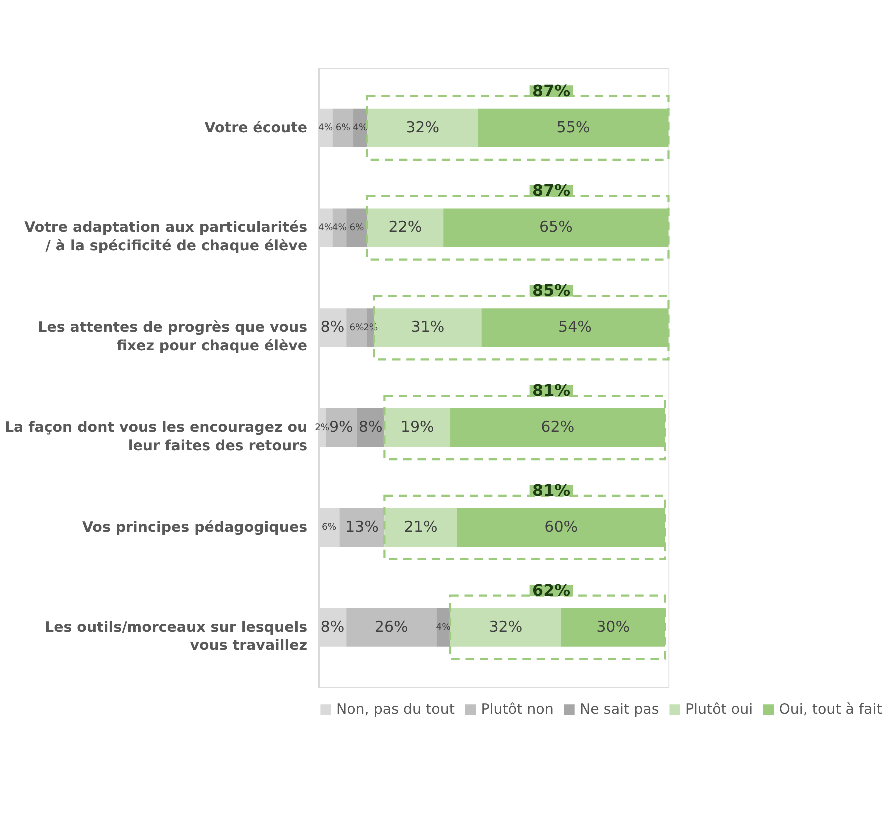 Image resolution: width=883 pixels, height=828 pixels. Describe the element at coordinates (719, 710) in the screenshot. I see `legend-label: Plutôt oui` at that location.